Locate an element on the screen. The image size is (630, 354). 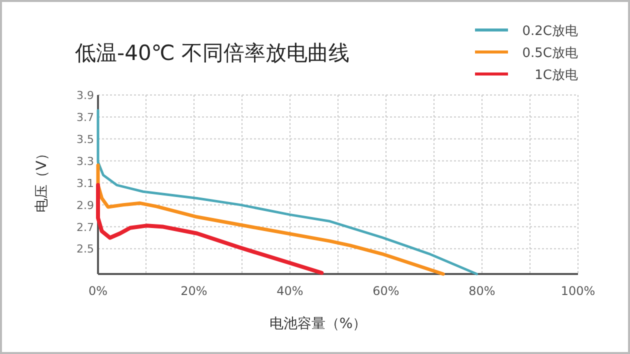
x-tick-label: 20% is located at coordinates (194, 291).